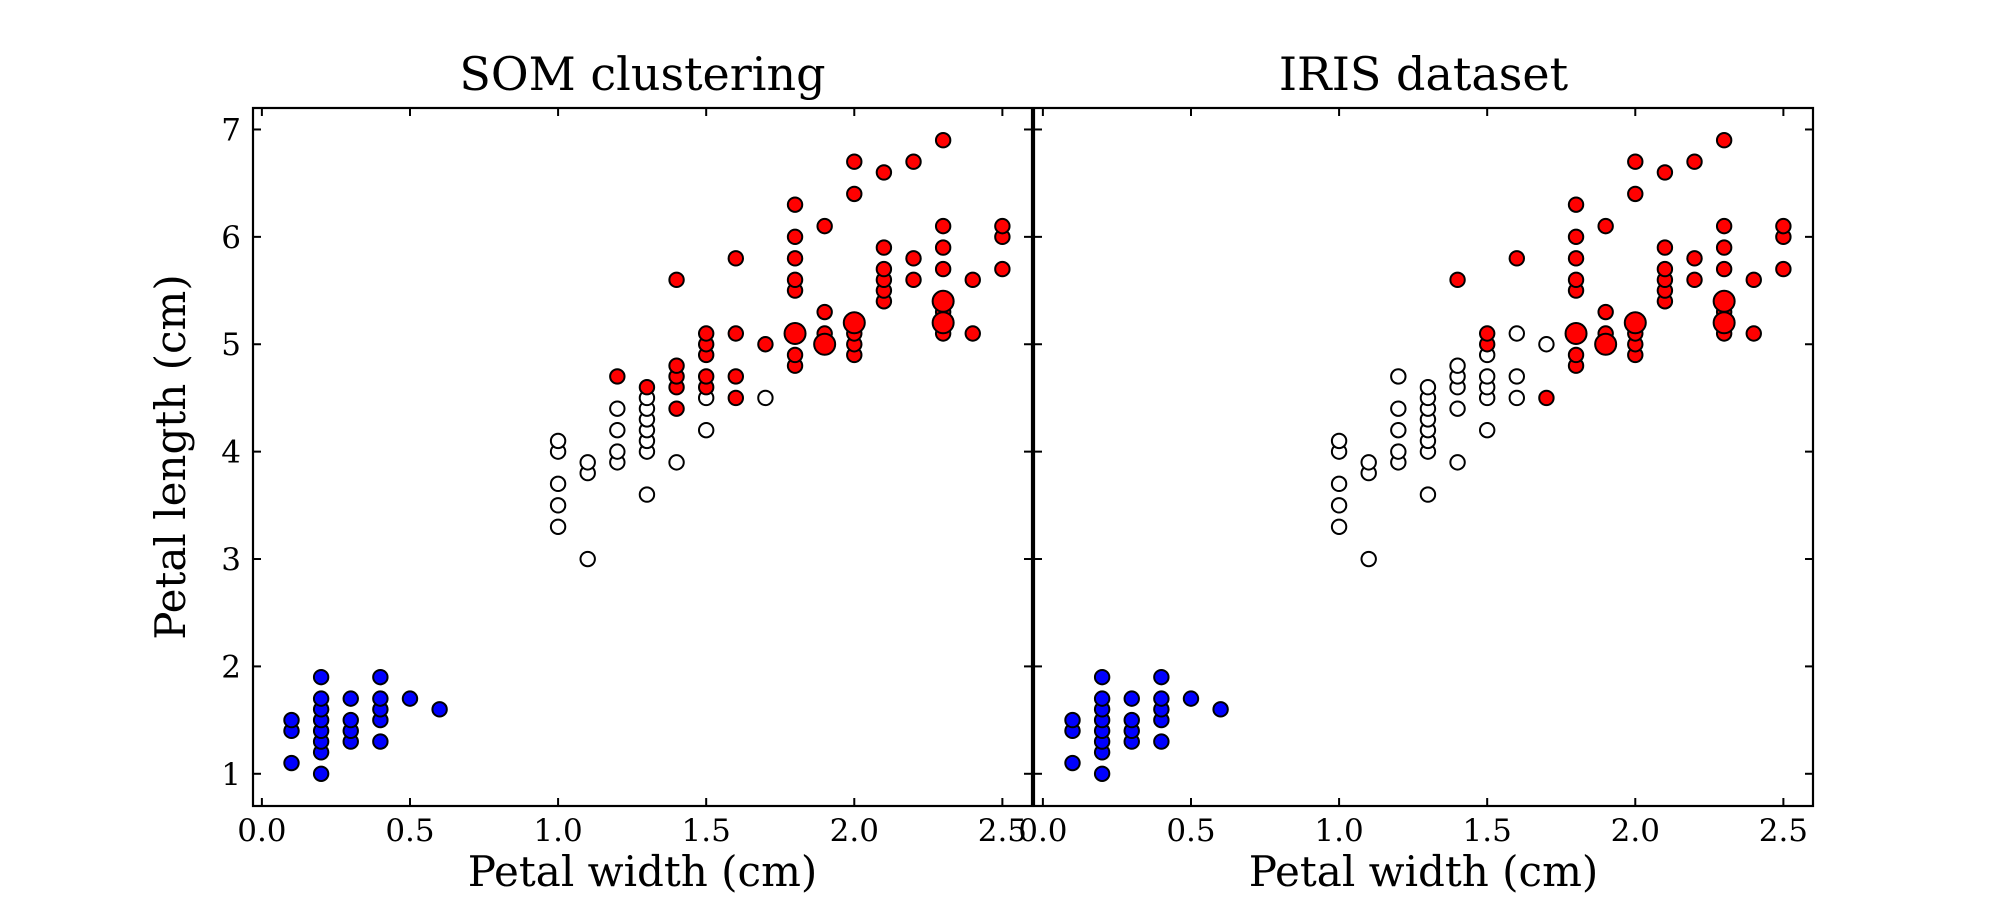 The image size is (2000, 900). I want to click on x-tick-label: 0.0, so click(261, 831).